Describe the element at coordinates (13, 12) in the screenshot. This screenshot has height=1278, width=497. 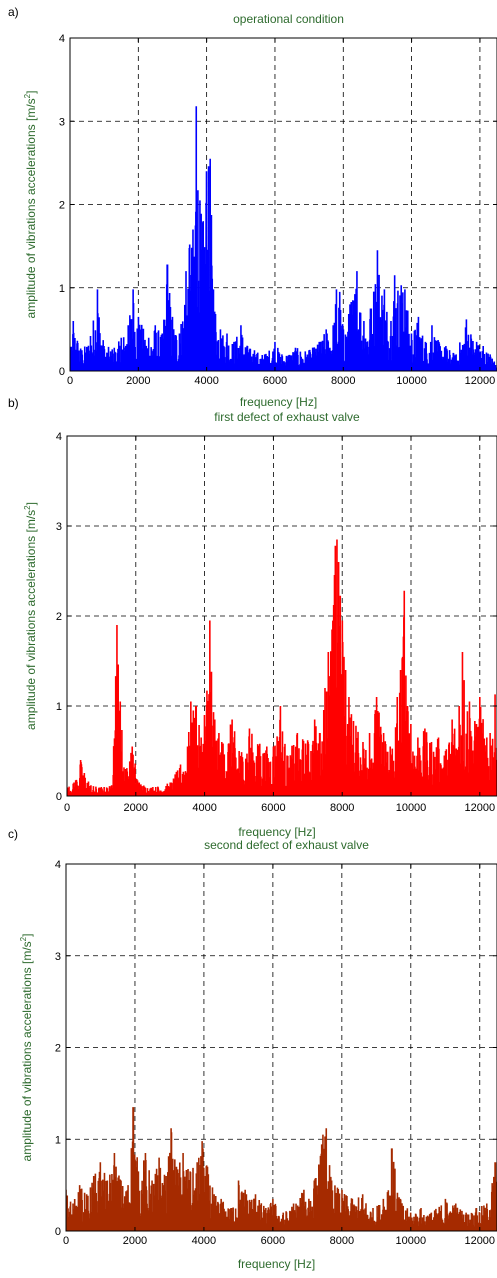
I see `panel-label: a)` at that location.